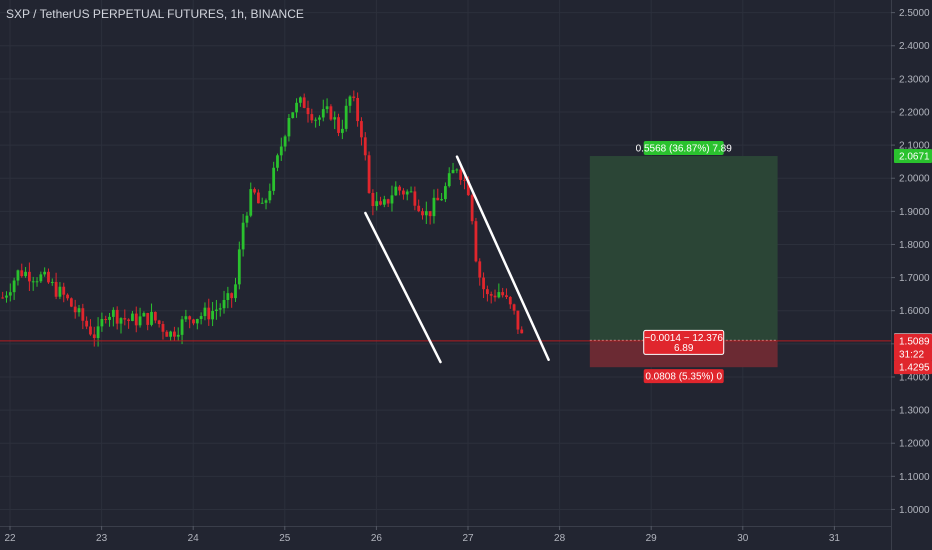 Image resolution: width=932 pixels, height=550 pixels. Describe the element at coordinates (914, 278) in the screenshot. I see `price-tick-label: 1.7000` at that location.